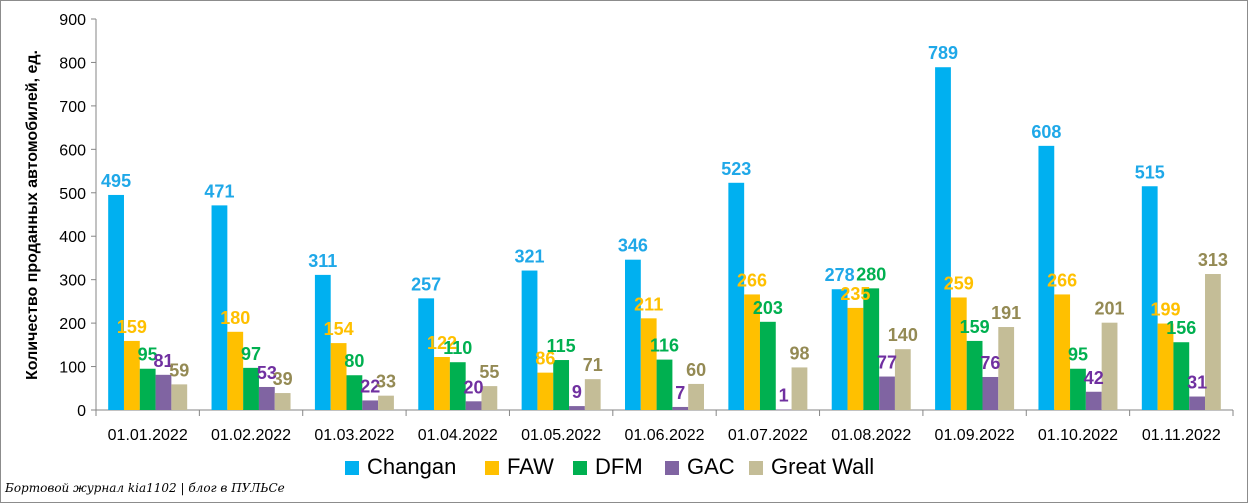  What do you see at coordinates (1150, 172) in the screenshot?
I see `data-label: 515` at bounding box center [1150, 172].